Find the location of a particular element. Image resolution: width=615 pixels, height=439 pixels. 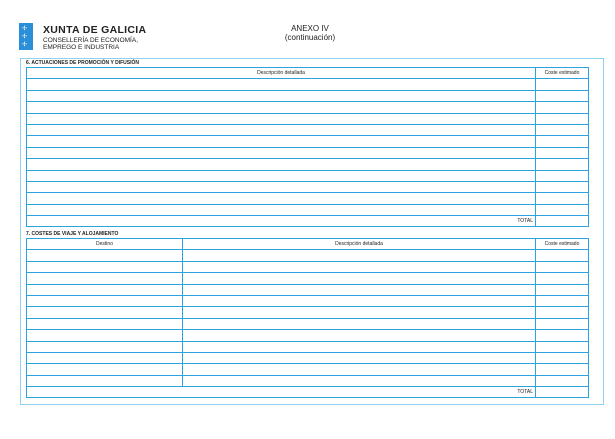

total-label: TOTAL is located at coordinates (281, 392).